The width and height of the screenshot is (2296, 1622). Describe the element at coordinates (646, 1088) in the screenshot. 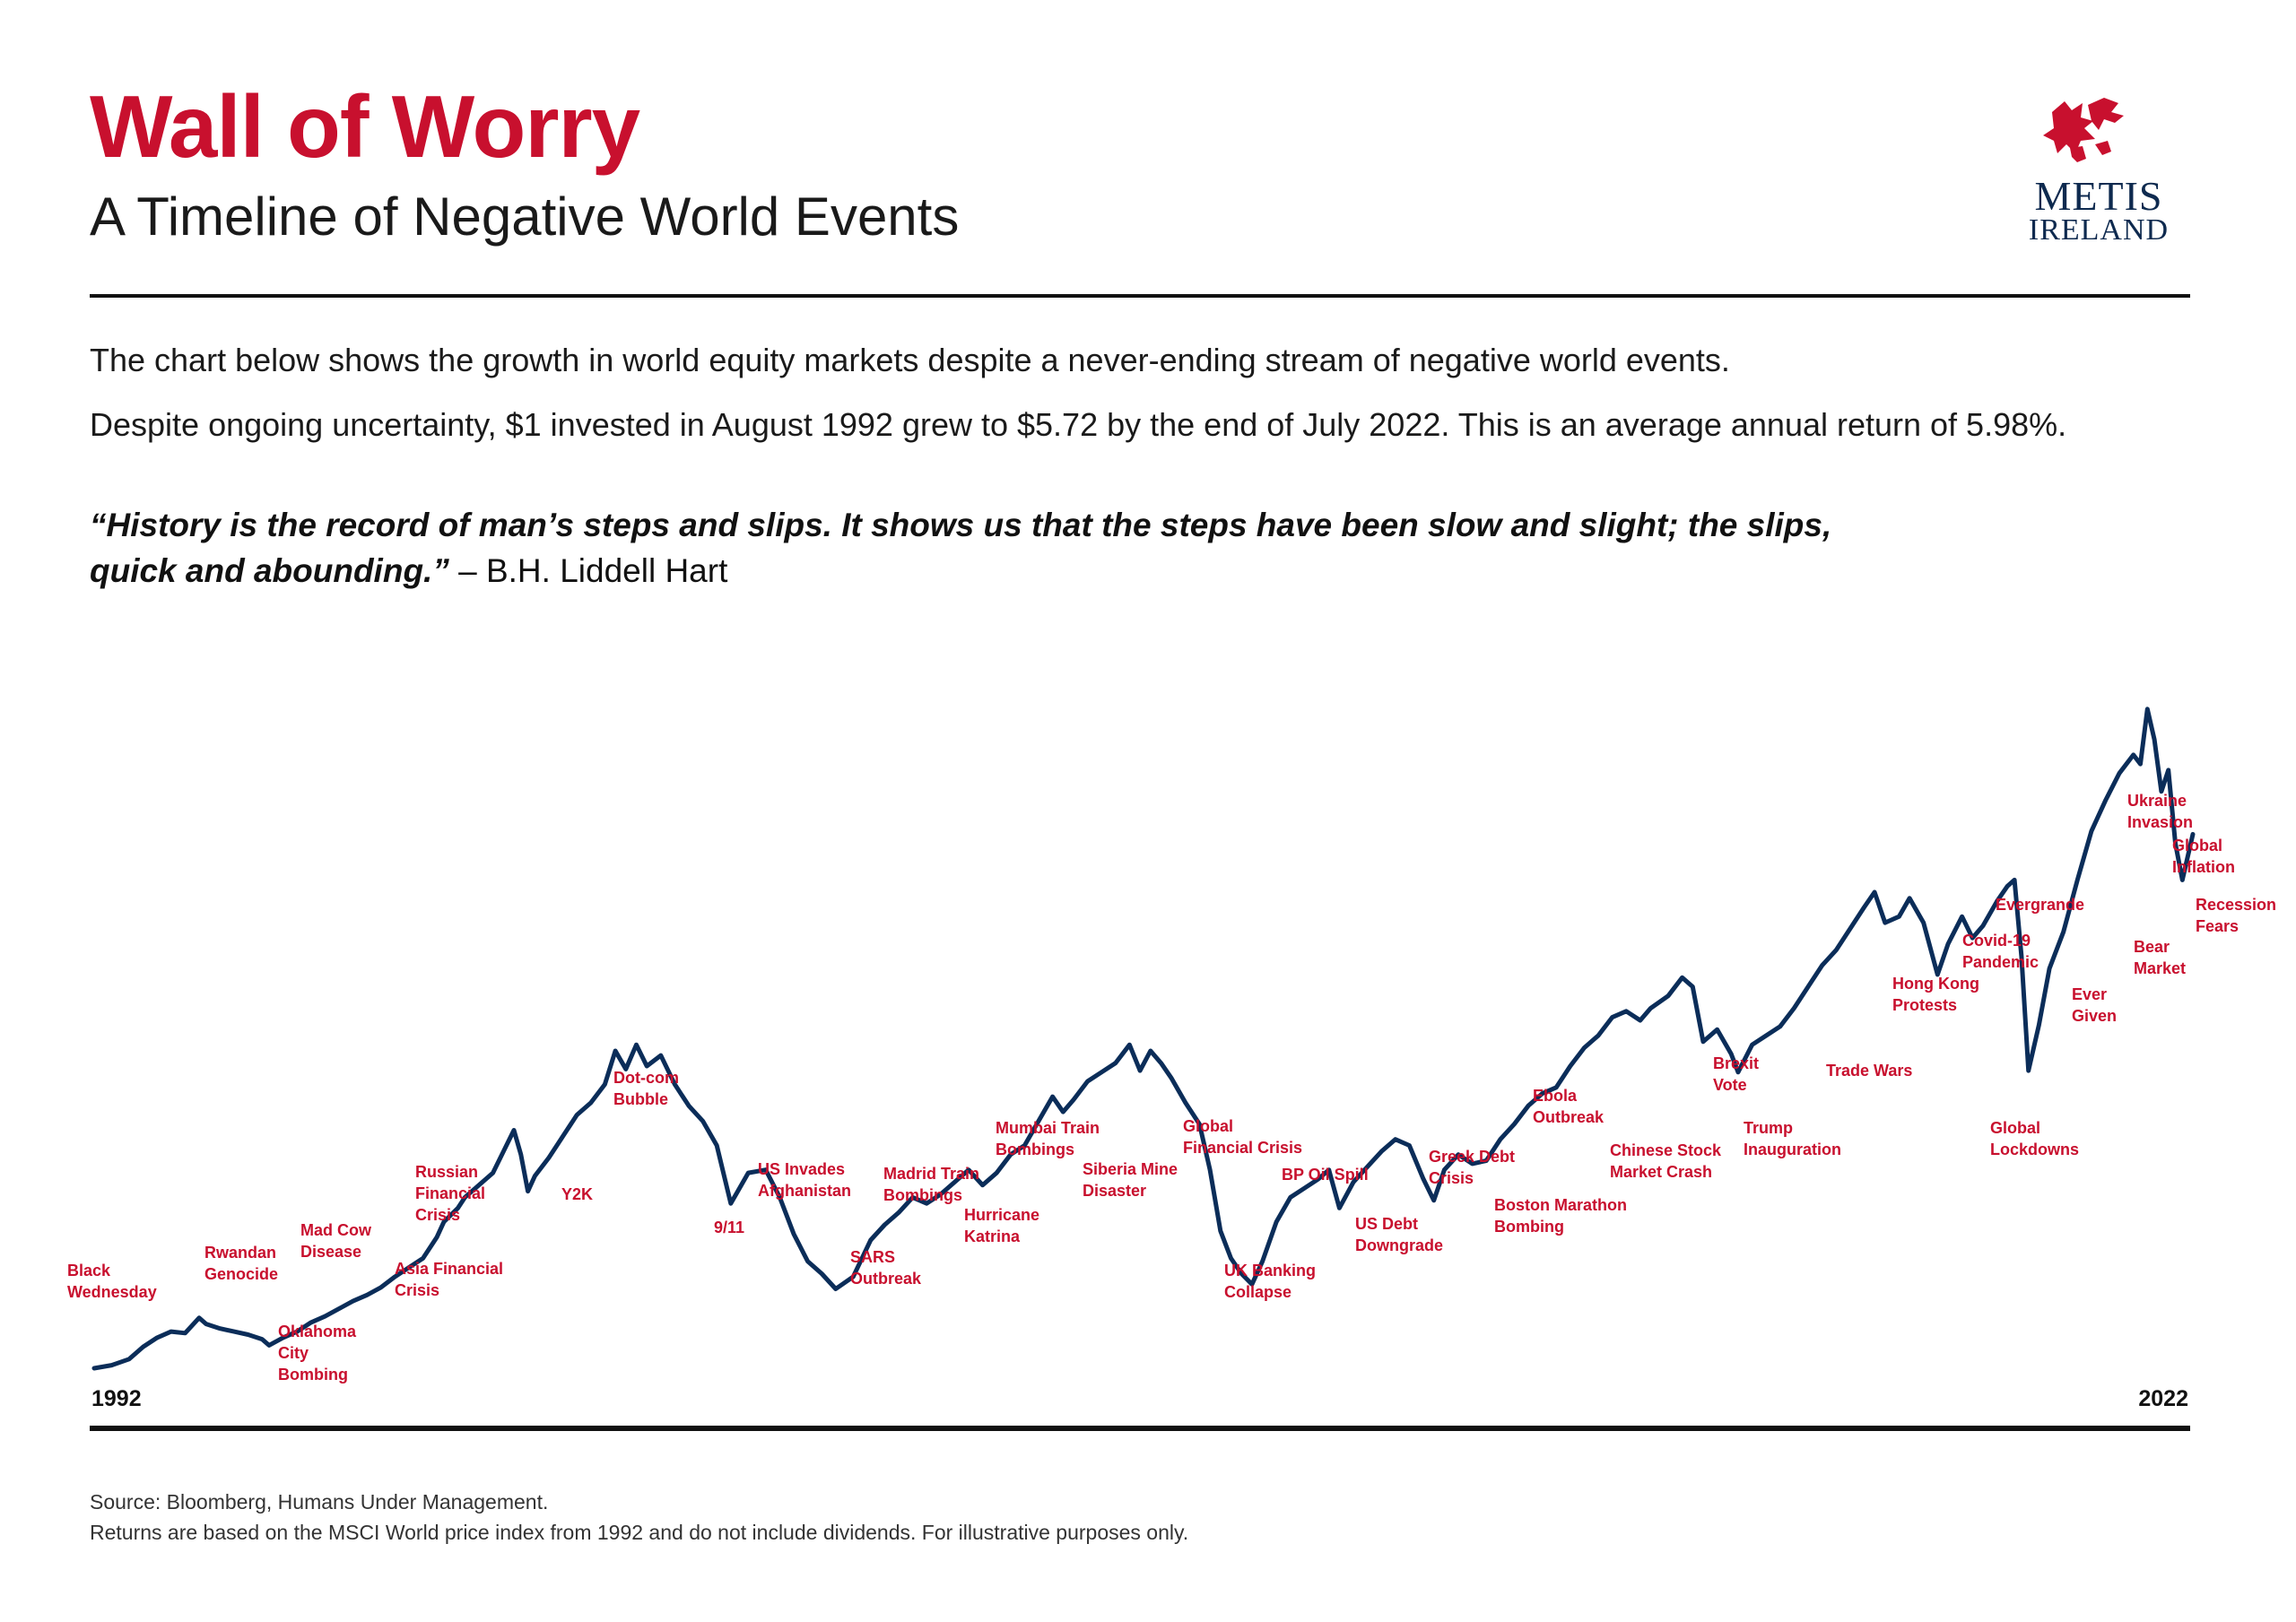

I see `event-label-dot-com-bubble: Dot-com Bubble` at that location.